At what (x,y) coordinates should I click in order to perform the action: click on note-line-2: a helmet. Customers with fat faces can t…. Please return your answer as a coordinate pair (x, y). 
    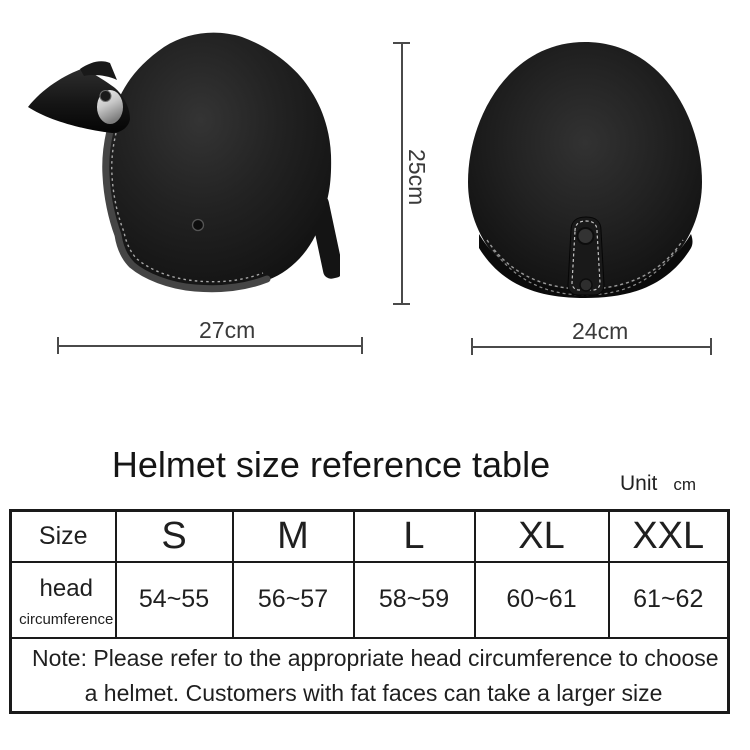
    Looking at the image, I should click on (373, 692).